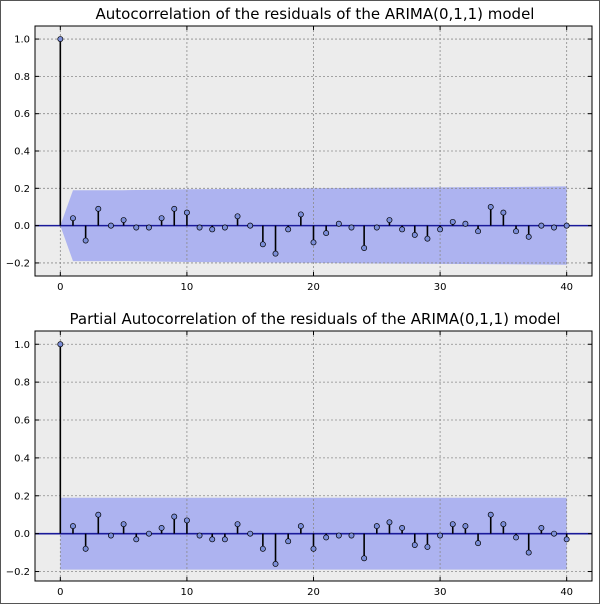 This screenshot has height=604, width=600. What do you see at coordinates (313, 592) in the screenshot?
I see `pacf-x-tick-label: 20` at bounding box center [313, 592].